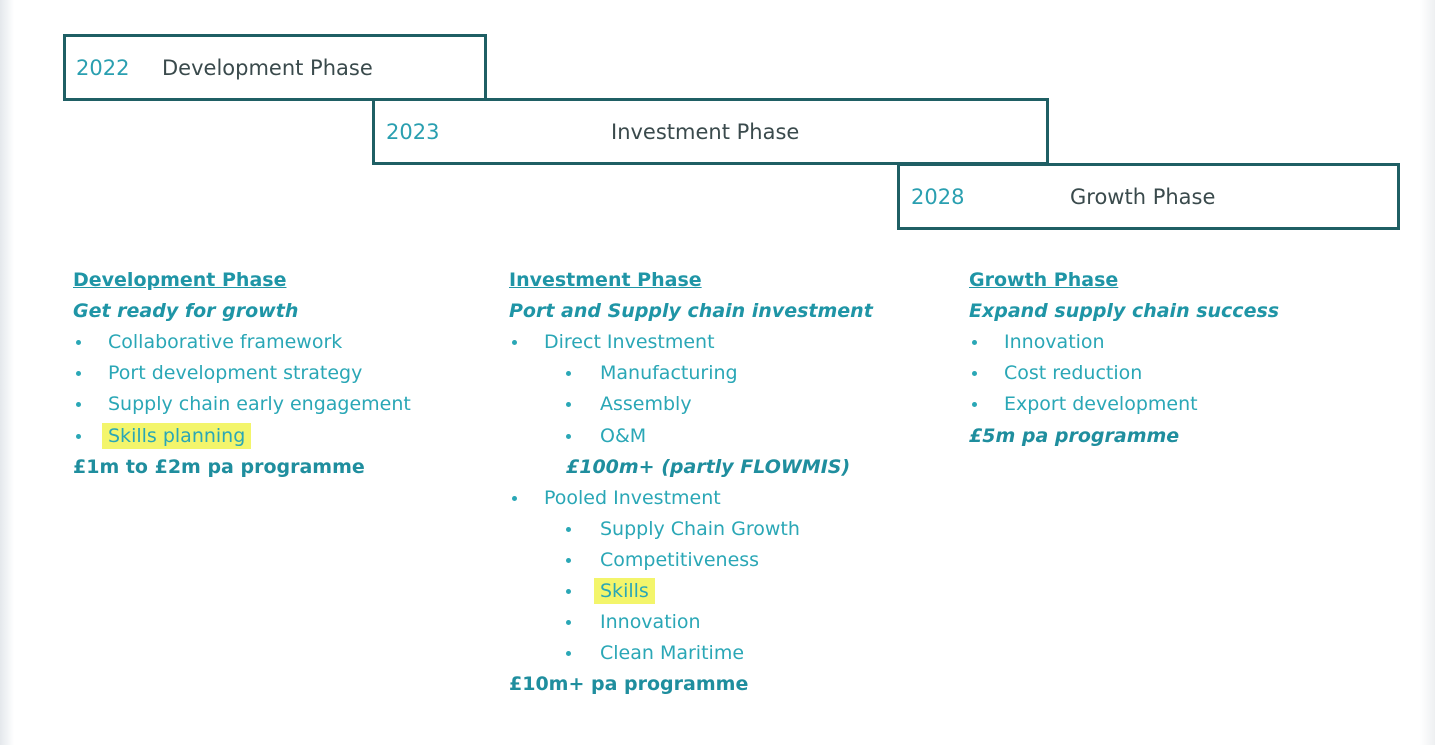 The width and height of the screenshot is (1435, 745). I want to click on bullet-item: Competitiveness, so click(679, 560).